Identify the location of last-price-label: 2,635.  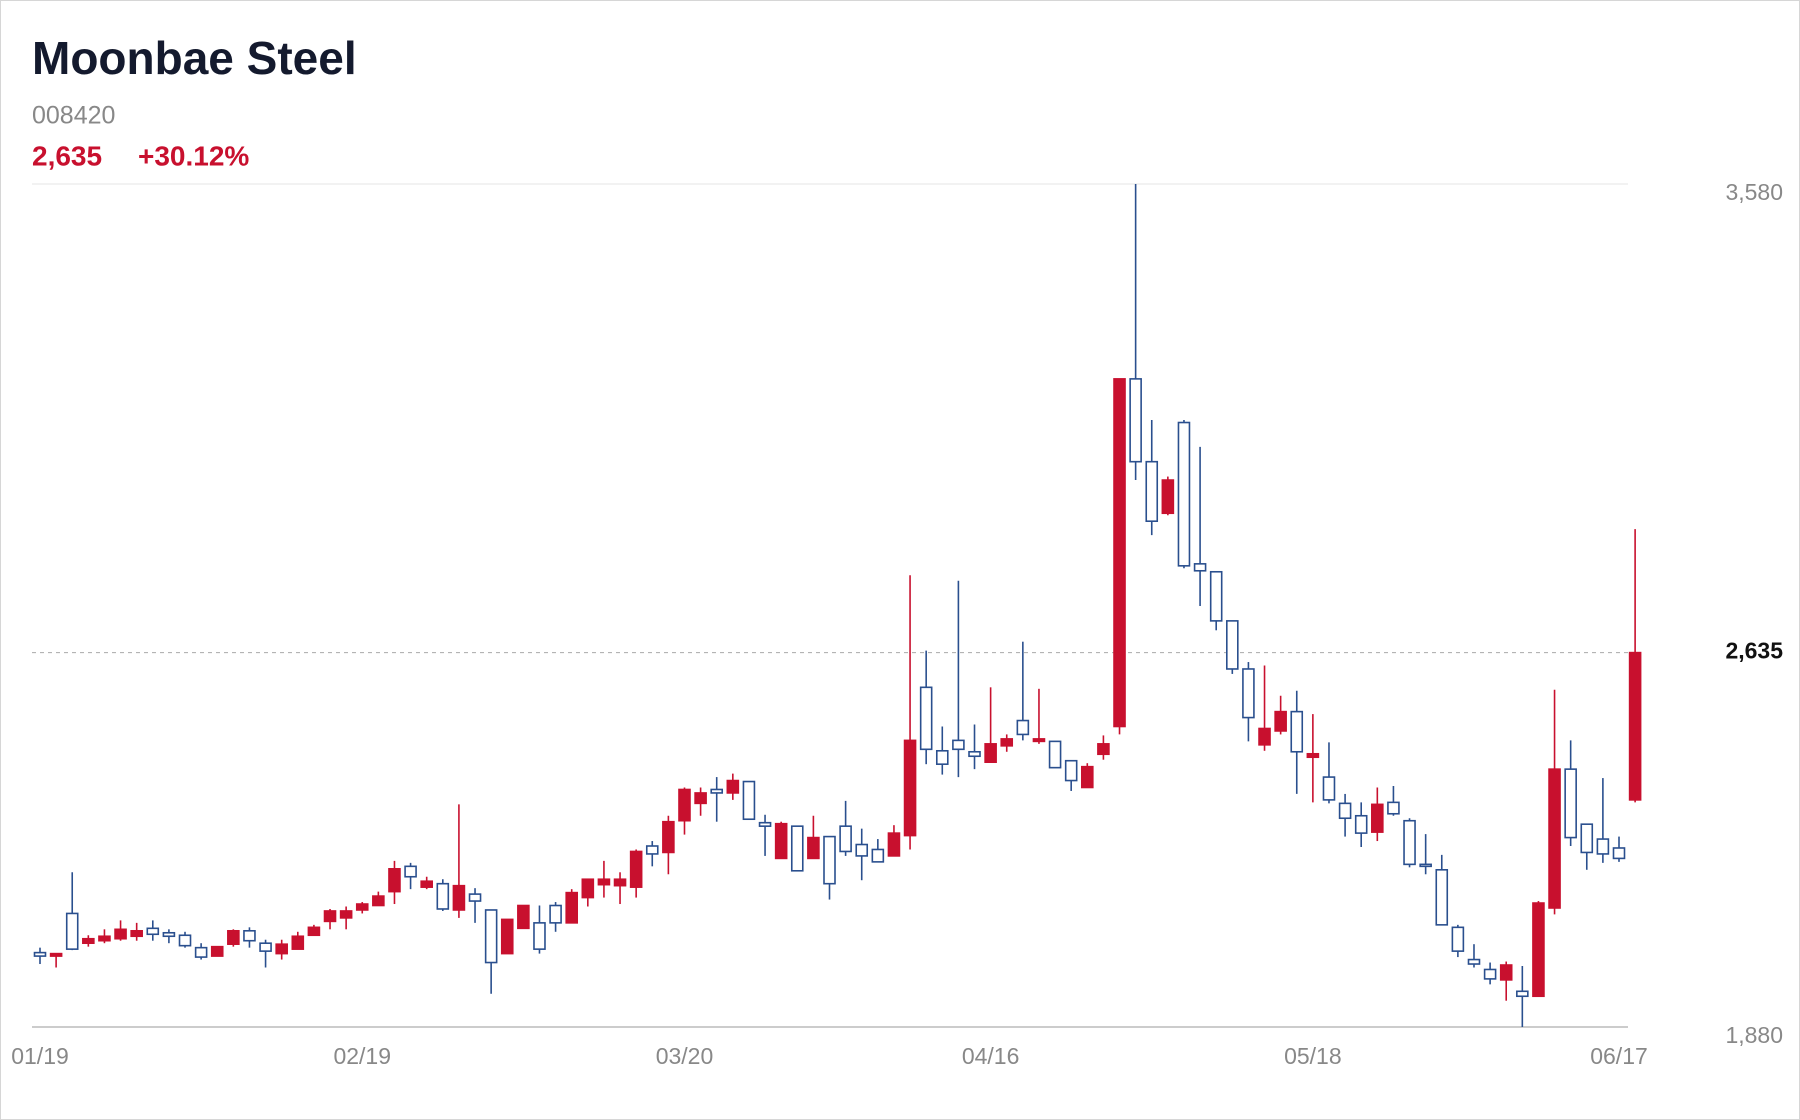
(1754, 651).